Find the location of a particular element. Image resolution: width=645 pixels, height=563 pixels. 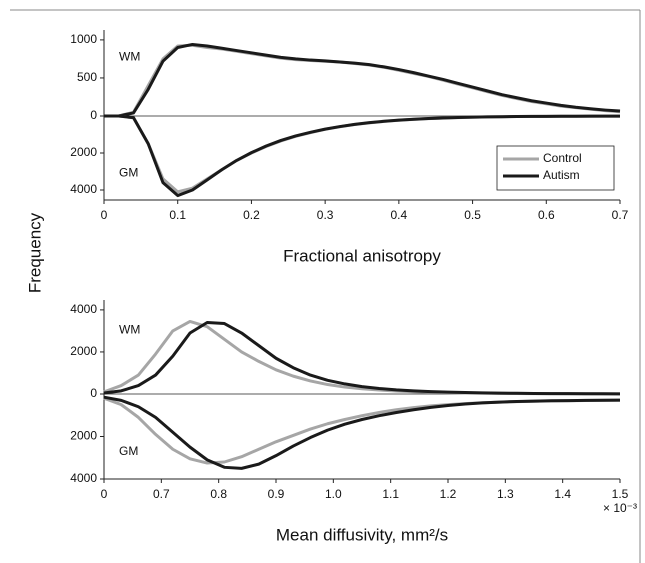

x-tick-label: 1.3 is located at coordinates (505, 494).